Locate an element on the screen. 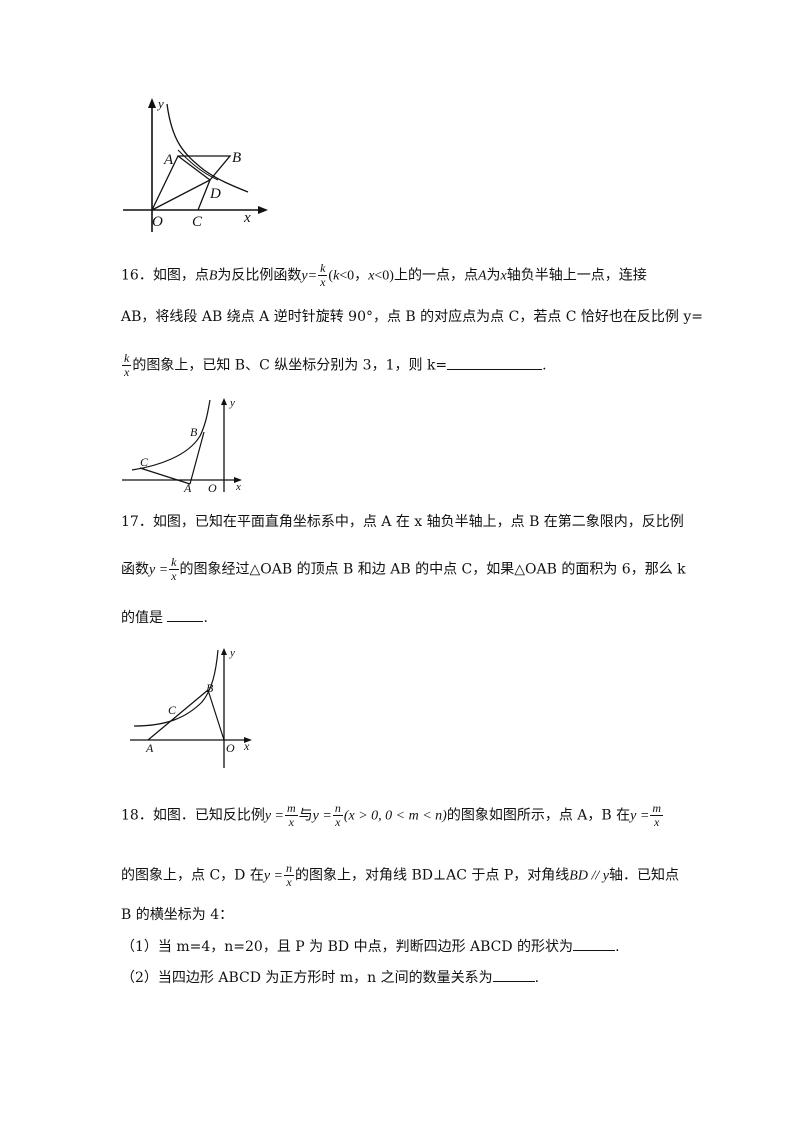 The image size is (800, 1132). segment-DC is located at coordinates (204, 195).